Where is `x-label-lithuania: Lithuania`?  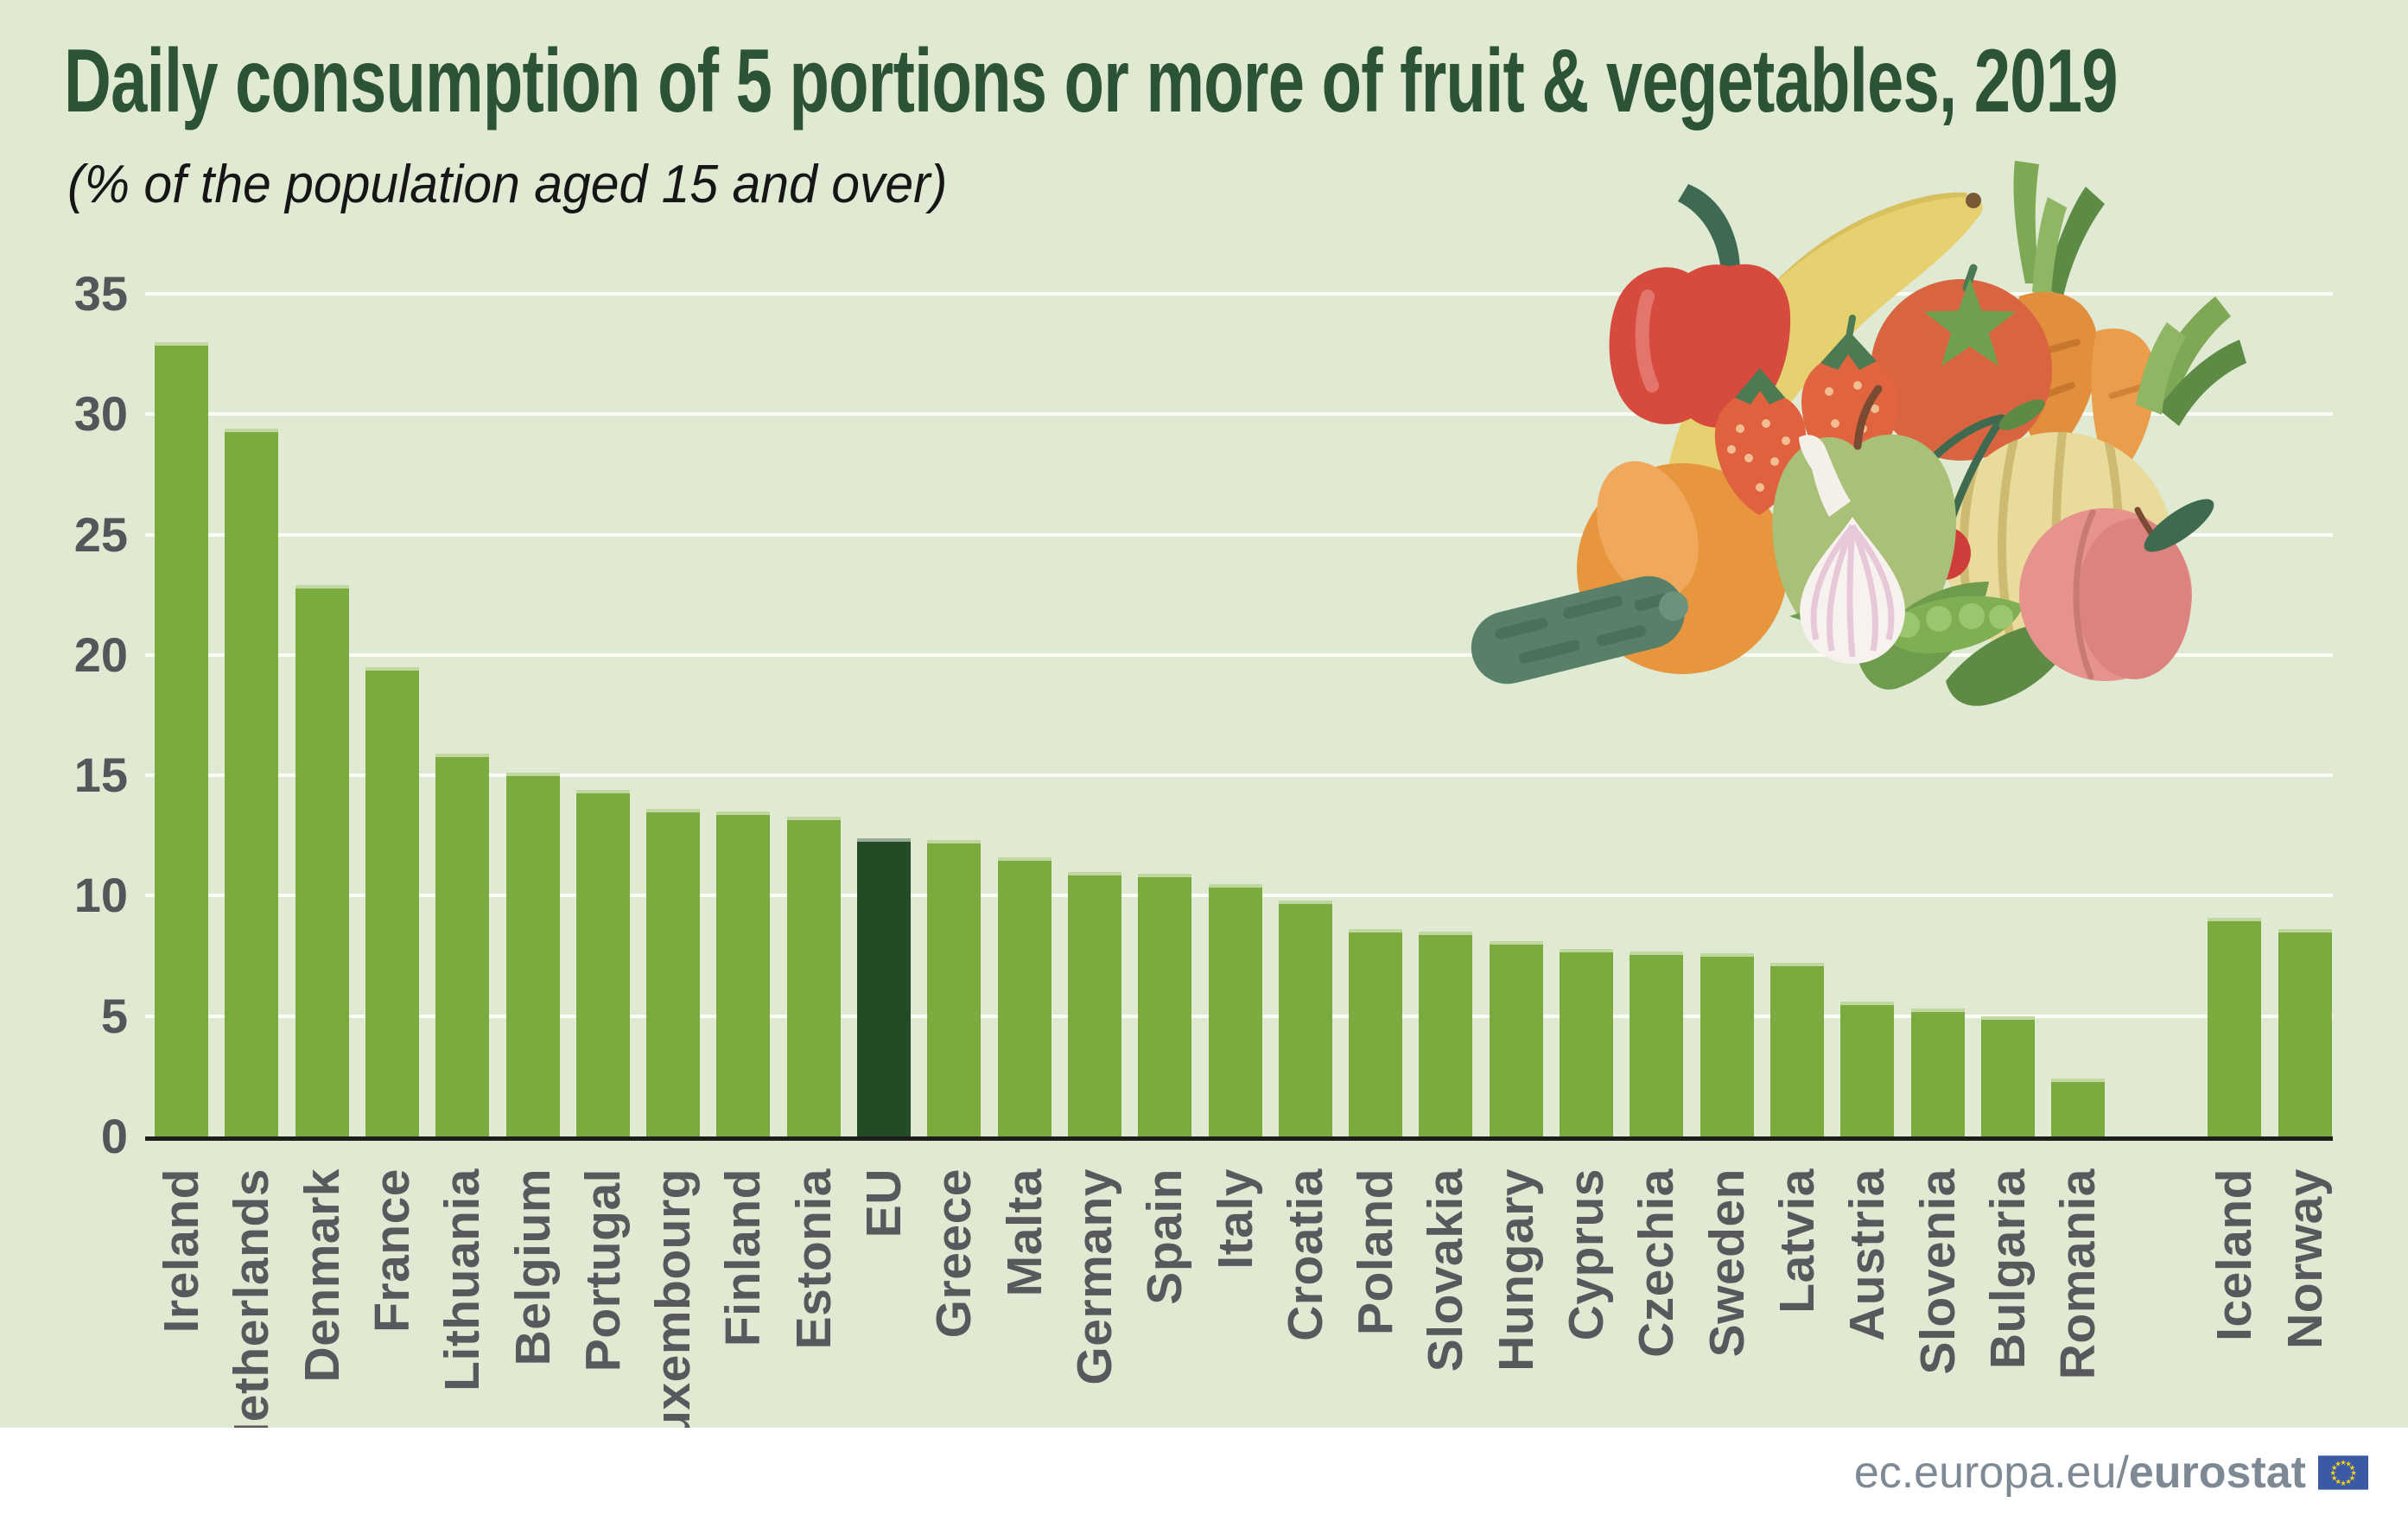 x-label-lithuania: Lithuania is located at coordinates (463, 1280).